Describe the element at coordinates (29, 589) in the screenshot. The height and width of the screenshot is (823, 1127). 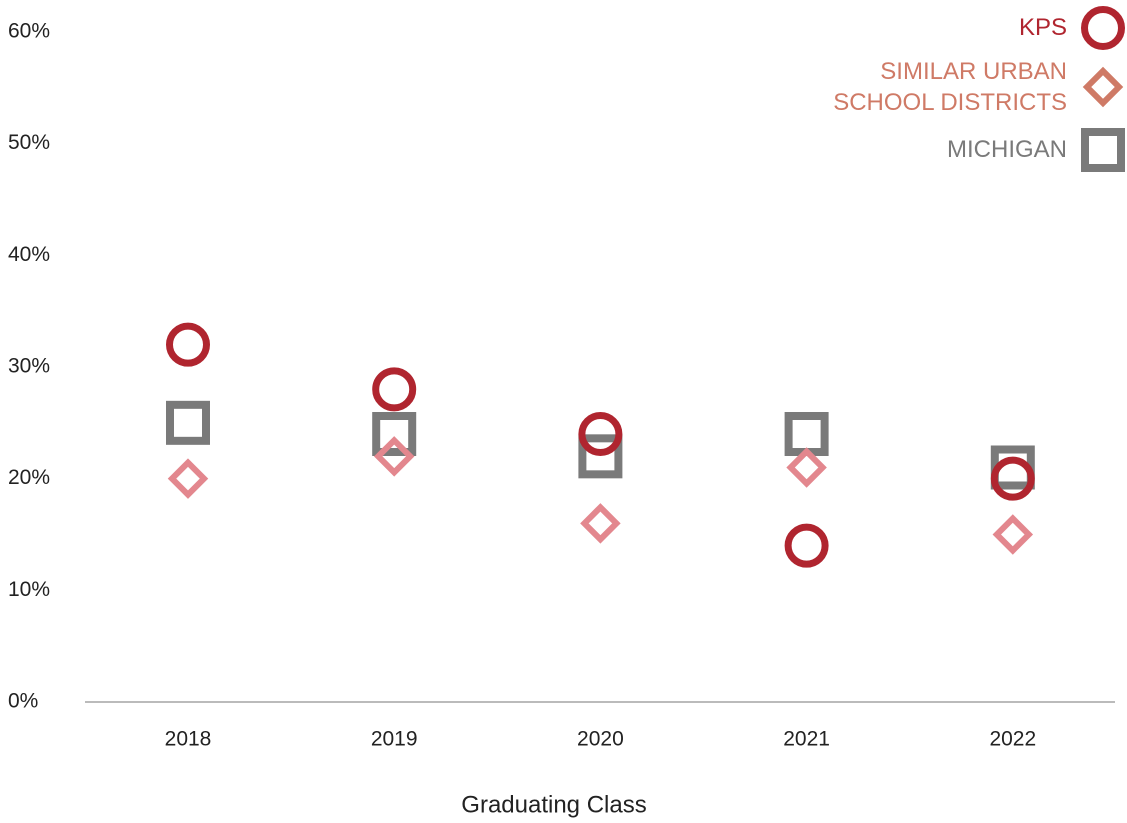
I see `y-tick-label: 10%` at that location.